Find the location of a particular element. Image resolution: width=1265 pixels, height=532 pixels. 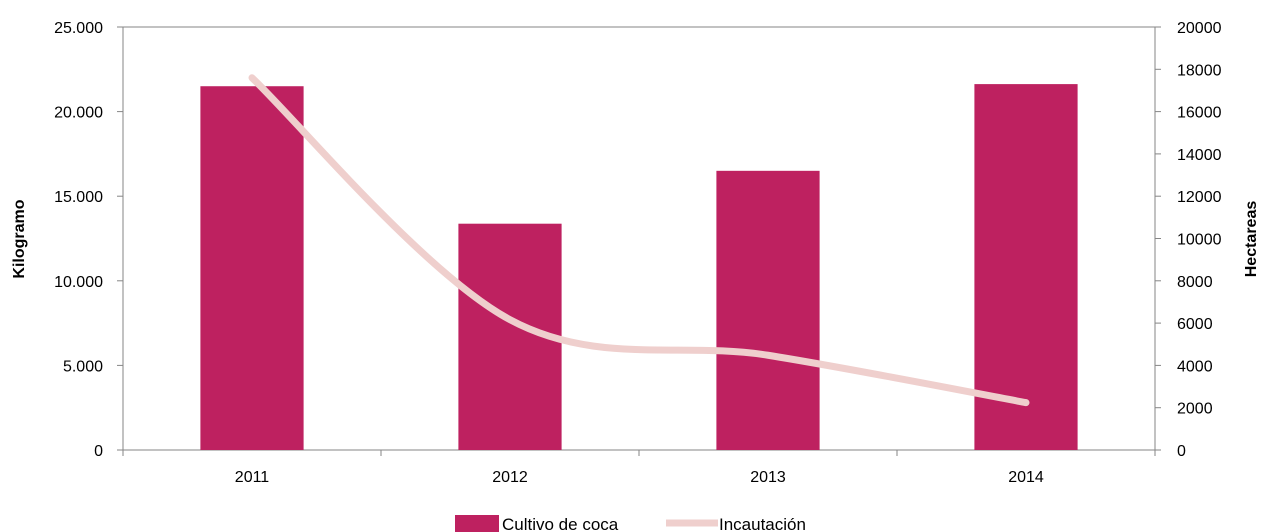

x-tick-label-2011: 2011 is located at coordinates (252, 477).